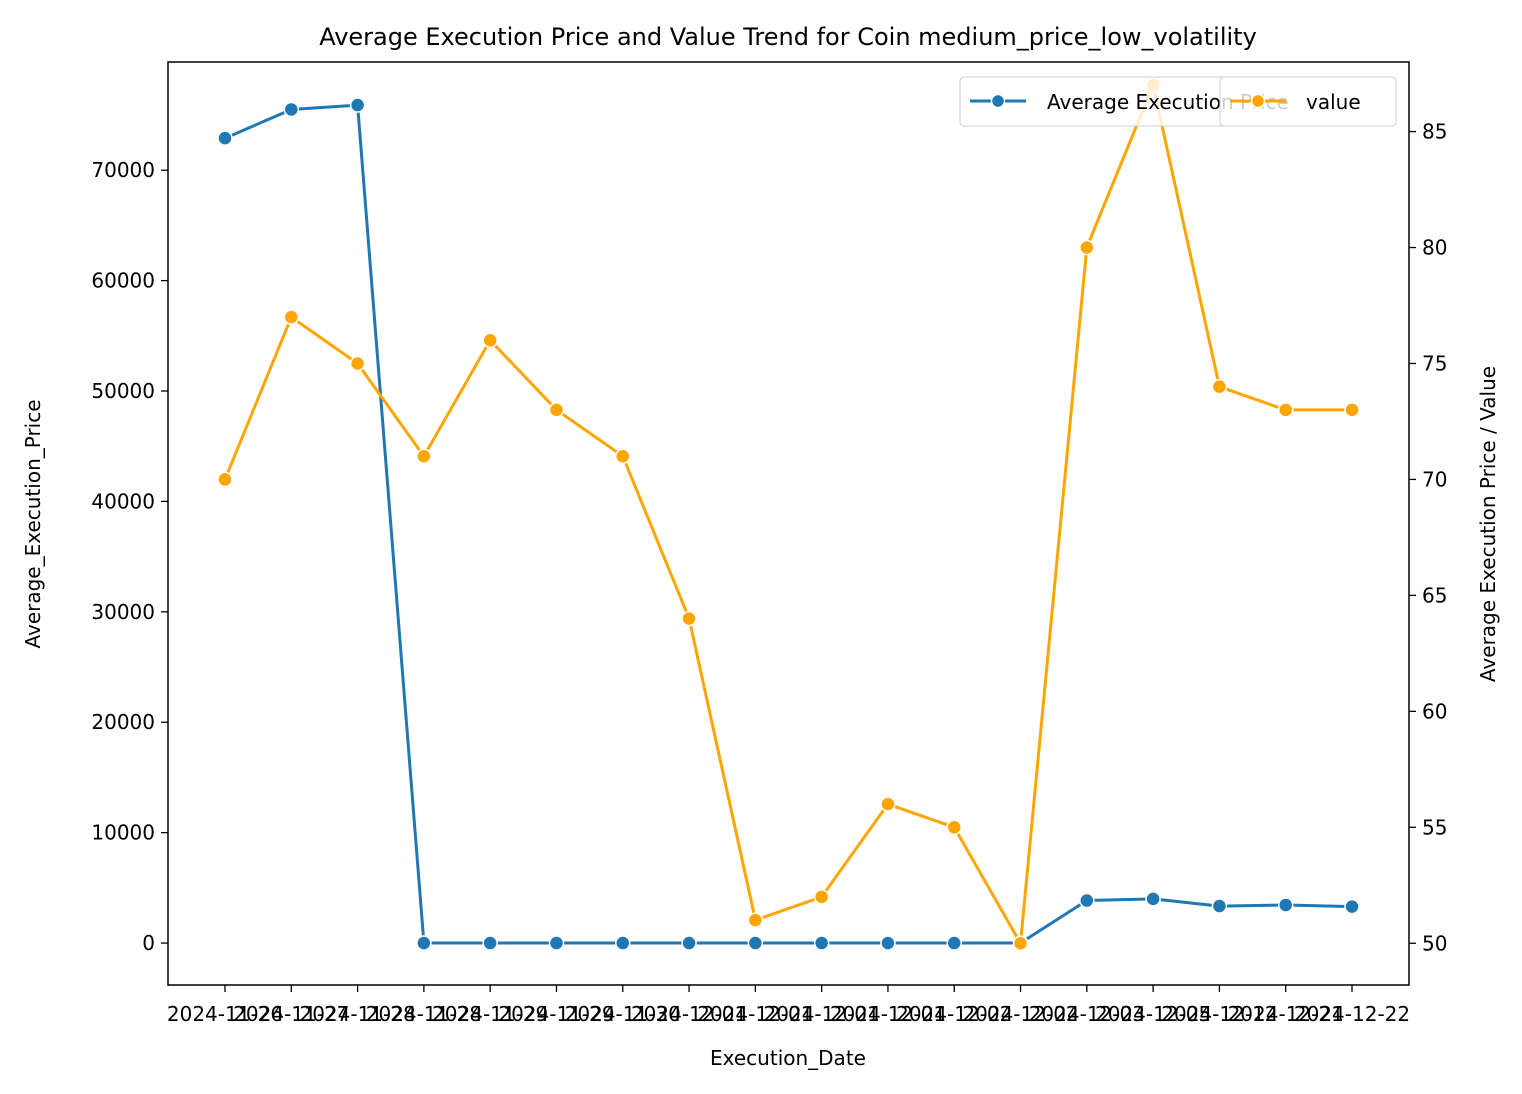  What do you see at coordinates (1286, 1014) in the screenshot?
I see `x-tick-label: 2024-12-21` at bounding box center [1286, 1014].